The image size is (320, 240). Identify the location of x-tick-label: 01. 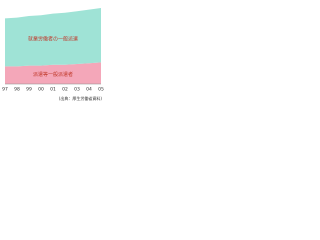
(53, 90).